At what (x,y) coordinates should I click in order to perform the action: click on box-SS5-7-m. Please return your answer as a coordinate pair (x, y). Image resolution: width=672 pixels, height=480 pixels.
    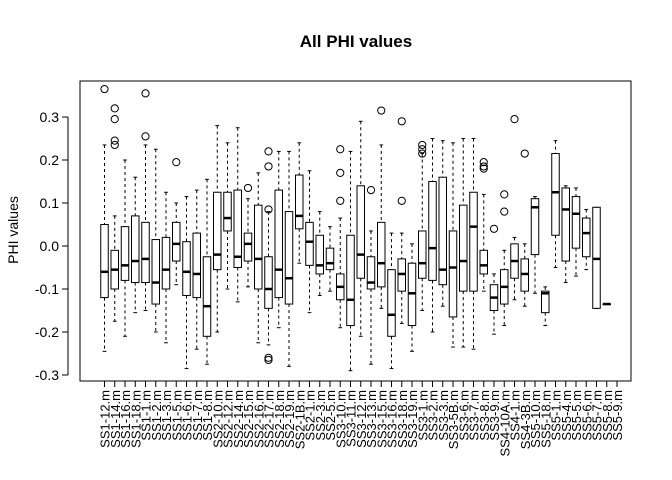
    Looking at the image, I should click on (596, 257).